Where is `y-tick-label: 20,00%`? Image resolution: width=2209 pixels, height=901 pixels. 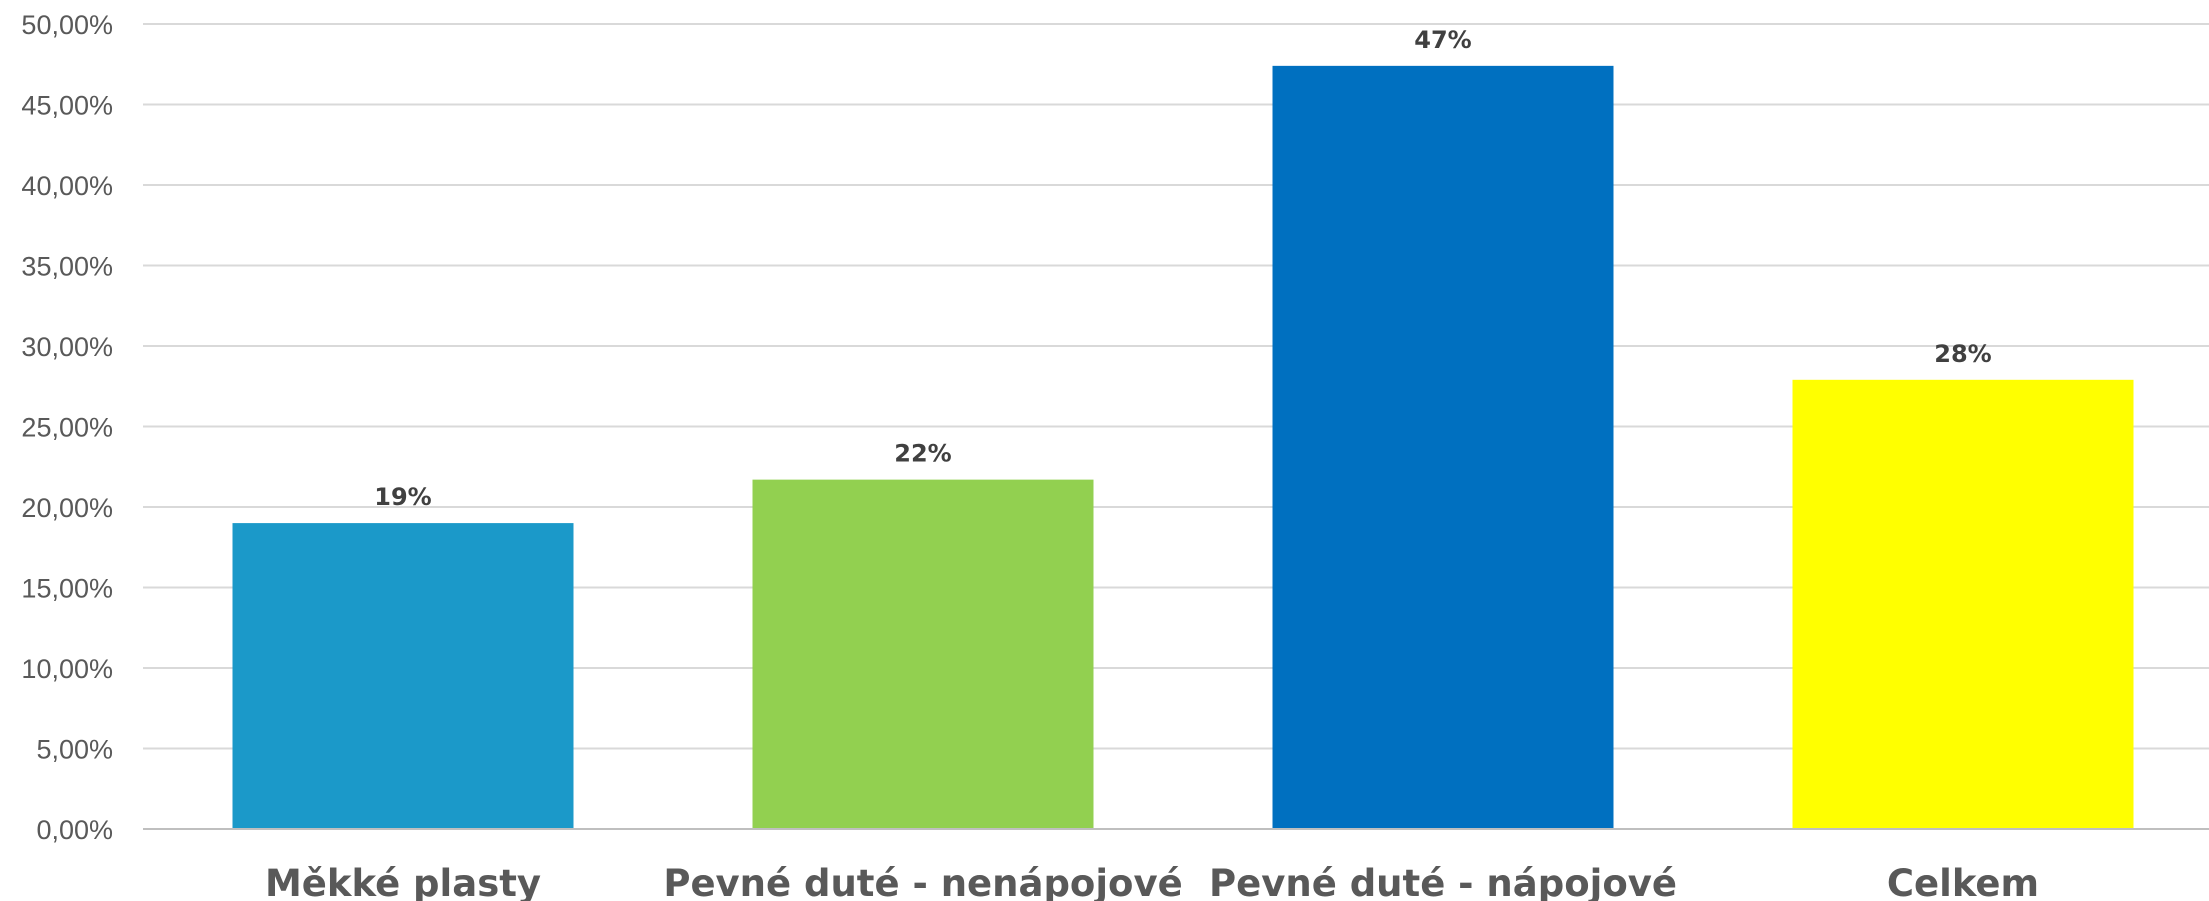
y-tick-label: 20,00% is located at coordinates (67, 508).